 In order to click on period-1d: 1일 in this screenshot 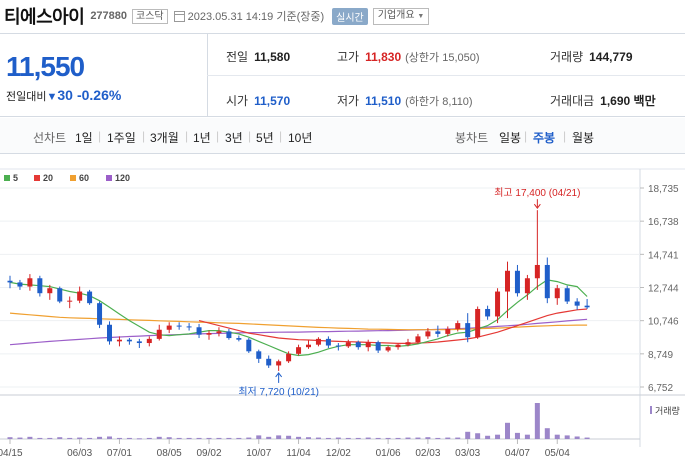, I will do `click(84, 138)`.